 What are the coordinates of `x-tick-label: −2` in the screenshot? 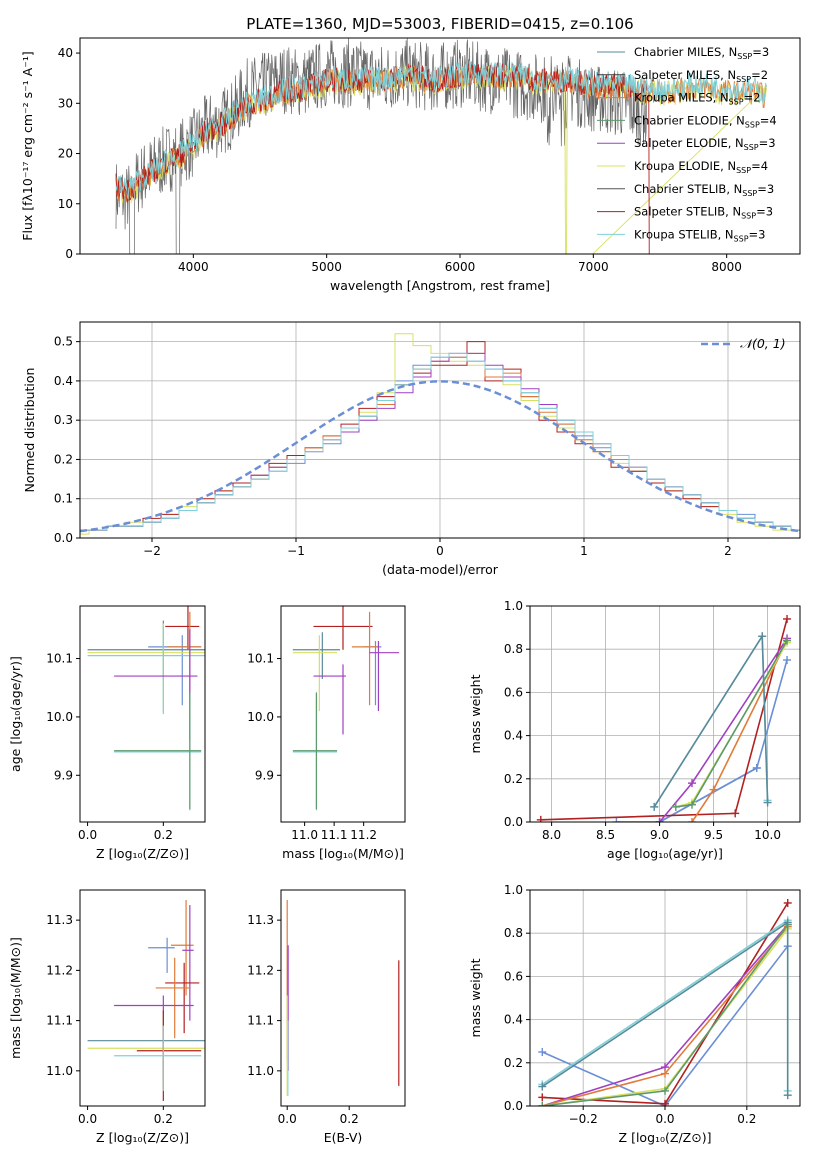 It's located at (152, 551).